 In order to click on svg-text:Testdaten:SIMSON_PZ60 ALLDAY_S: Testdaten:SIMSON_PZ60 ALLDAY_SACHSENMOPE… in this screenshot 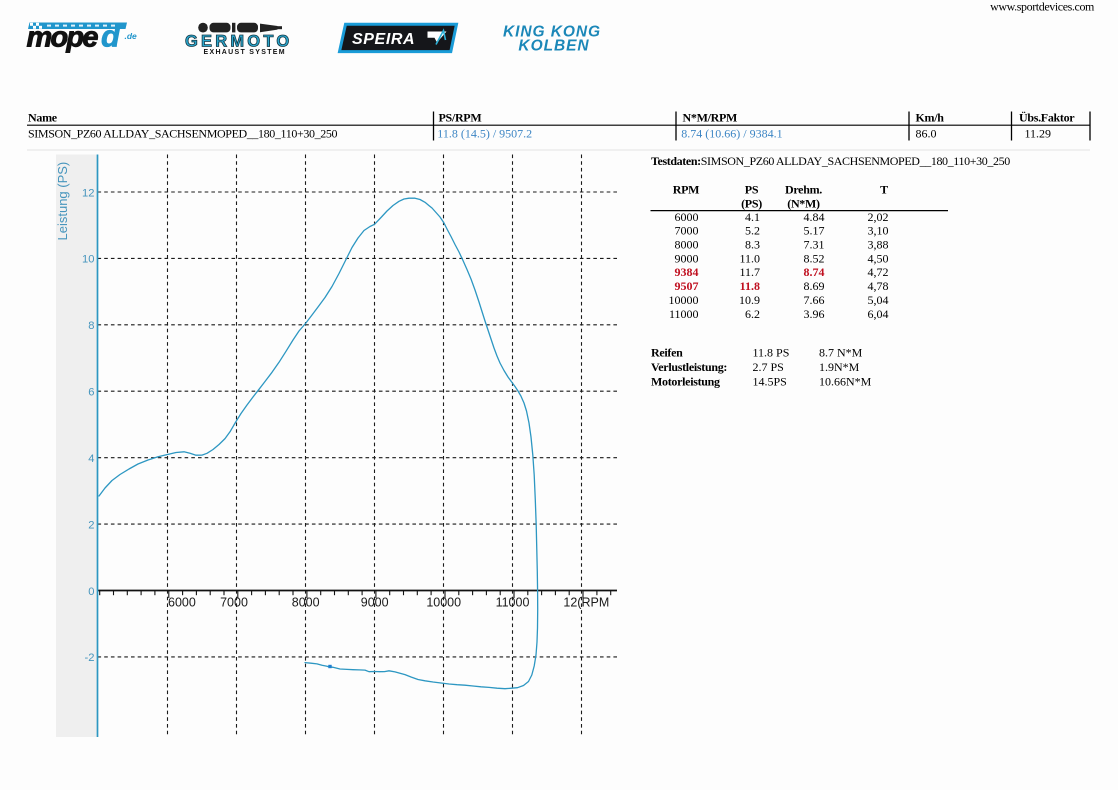, I will do `click(830, 161)`.